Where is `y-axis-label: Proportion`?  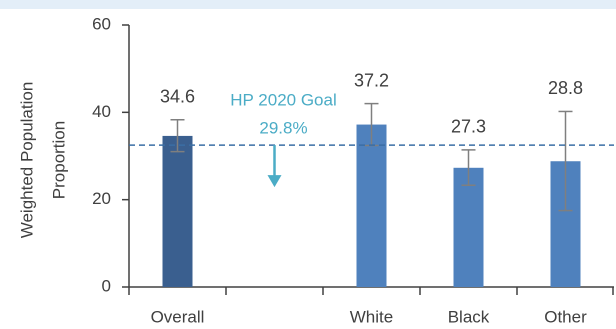 y-axis-label: Proportion is located at coordinates (58, 160).